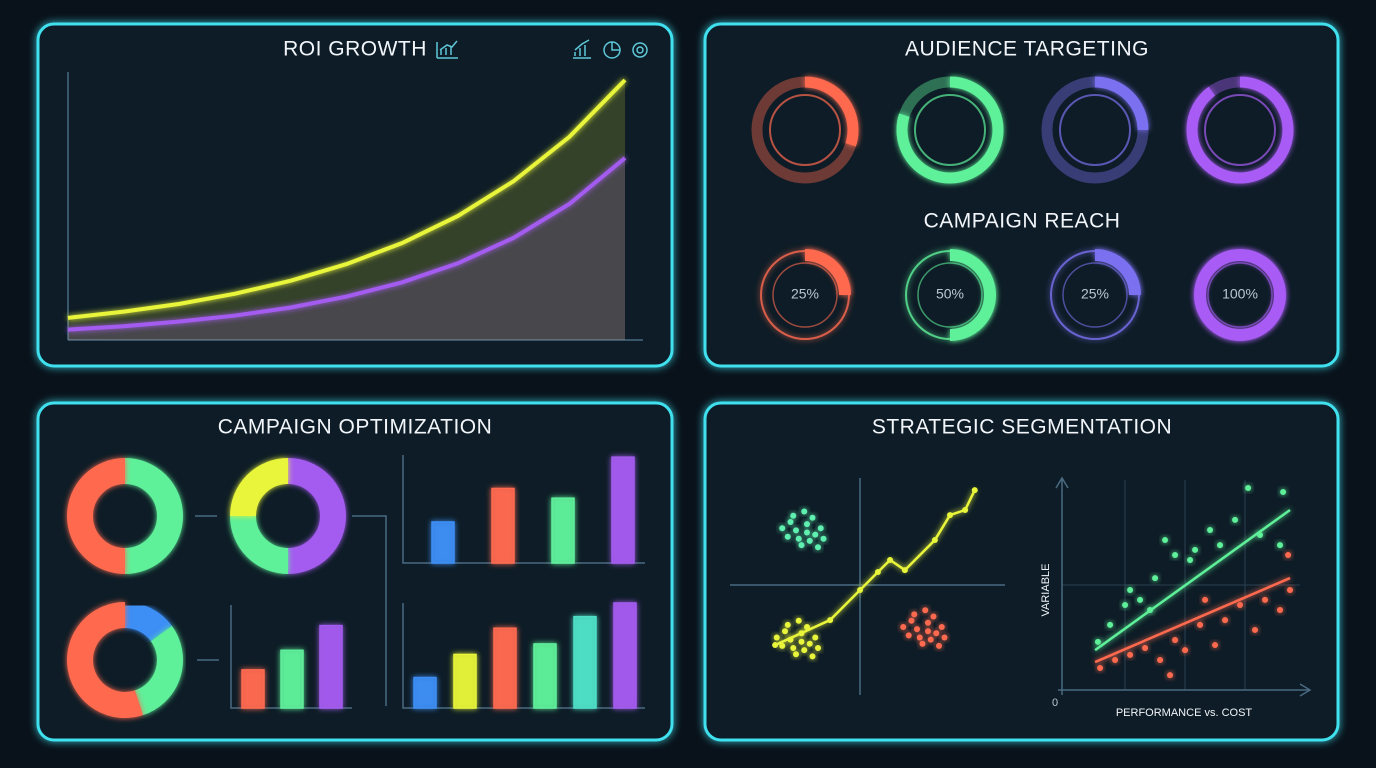 Image resolution: width=1376 pixels, height=768 pixels. I want to click on gauge-inner, so click(1095, 295).